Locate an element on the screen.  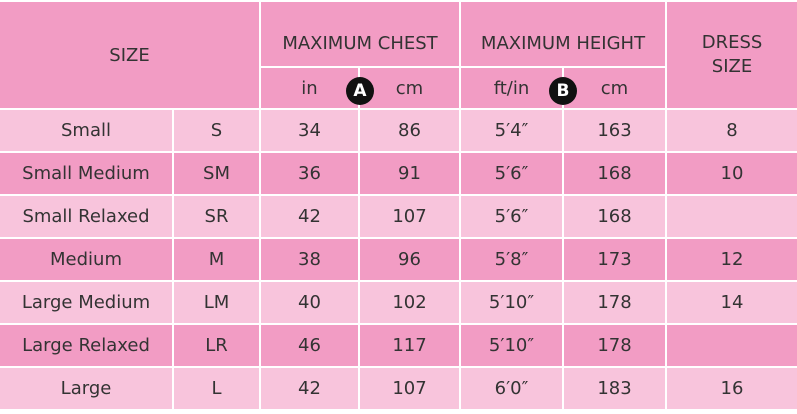
unit-text: cm is located at coordinates (614, 88).